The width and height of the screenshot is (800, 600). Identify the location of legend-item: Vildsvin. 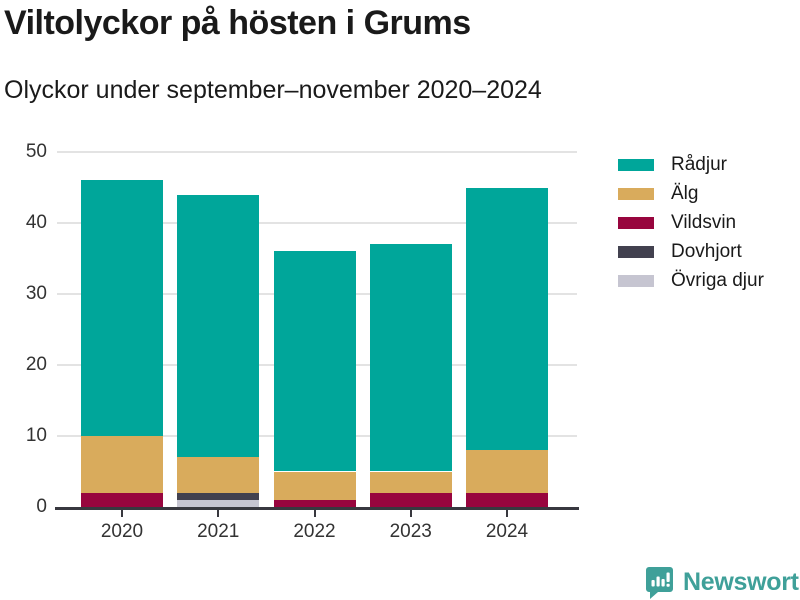
(691, 222).